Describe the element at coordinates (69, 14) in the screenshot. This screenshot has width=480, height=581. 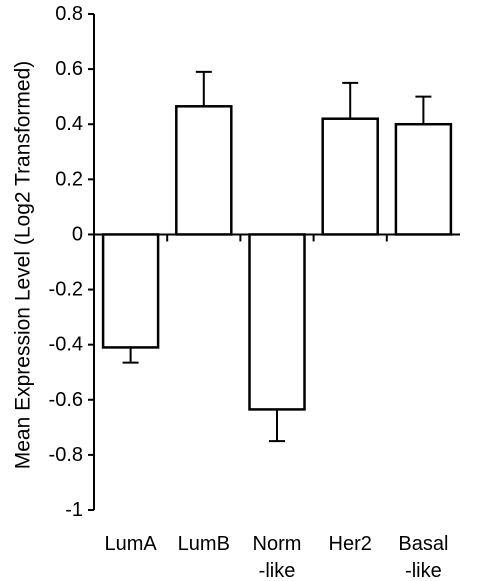
I see `y-tick-label: 0.8` at that location.